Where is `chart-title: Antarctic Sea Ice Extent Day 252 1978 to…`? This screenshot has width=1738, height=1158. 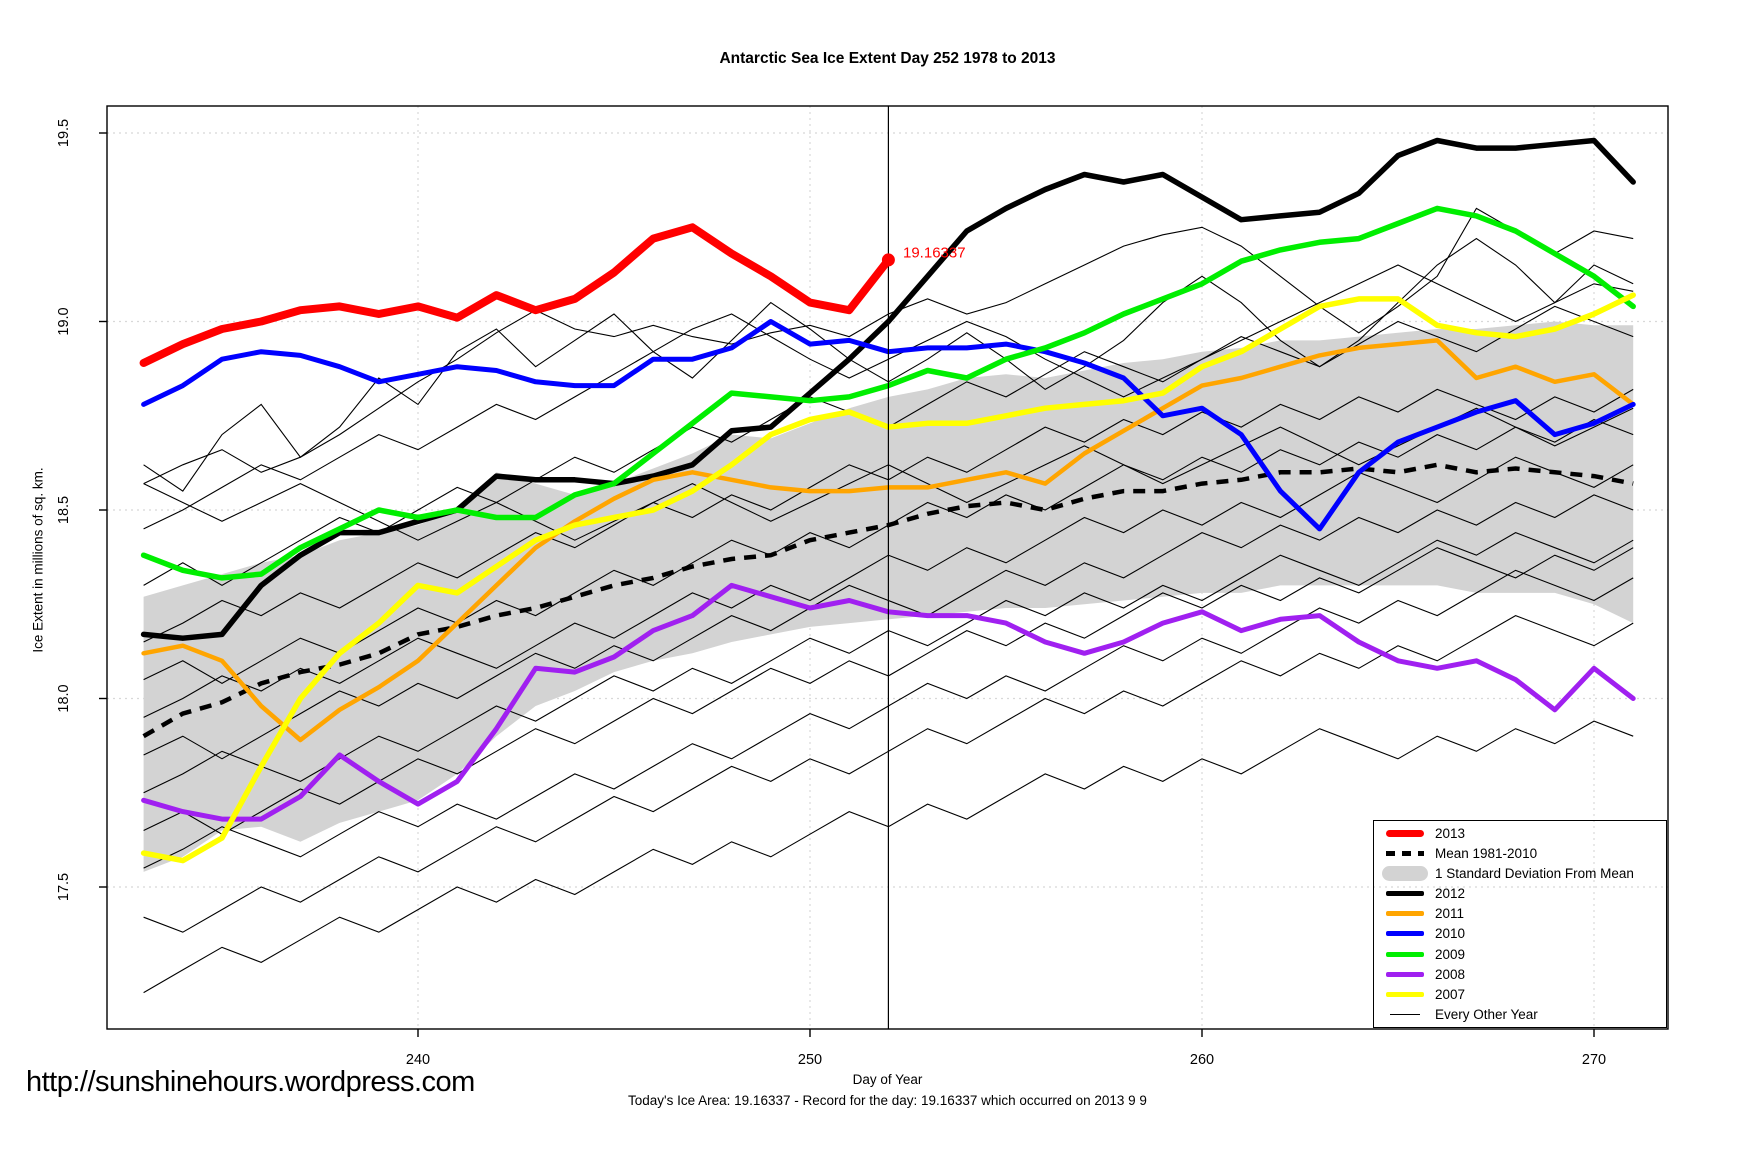 chart-title: Antarctic Sea Ice Extent Day 252 1978 to… is located at coordinates (887, 58).